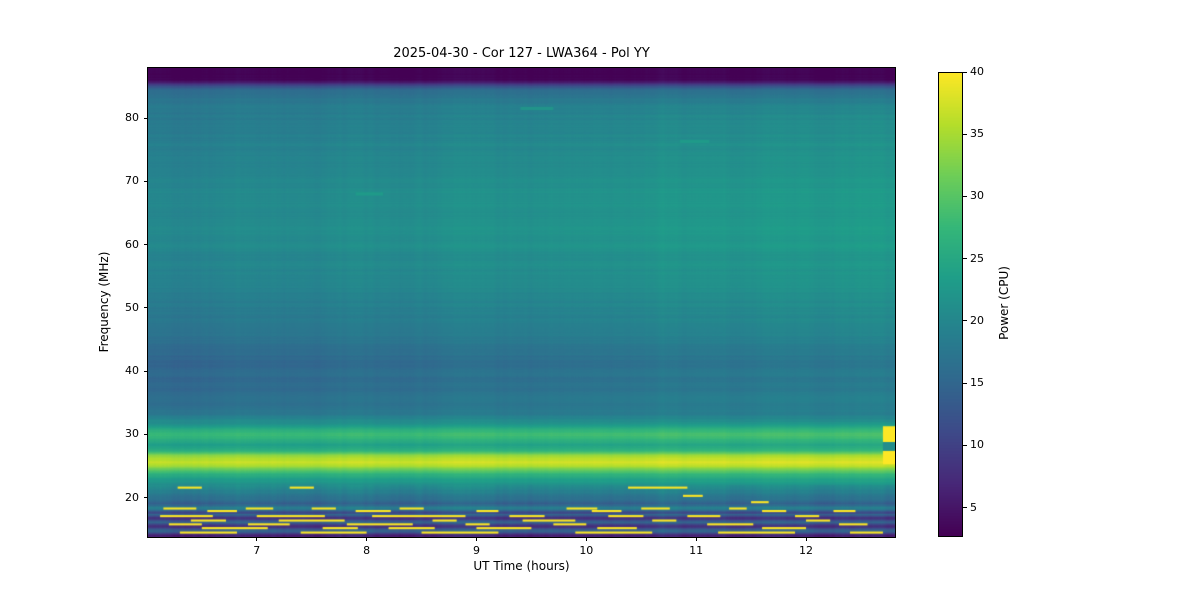 The image size is (1200, 600). I want to click on x-axis-label: UT Time (hours), so click(521, 566).